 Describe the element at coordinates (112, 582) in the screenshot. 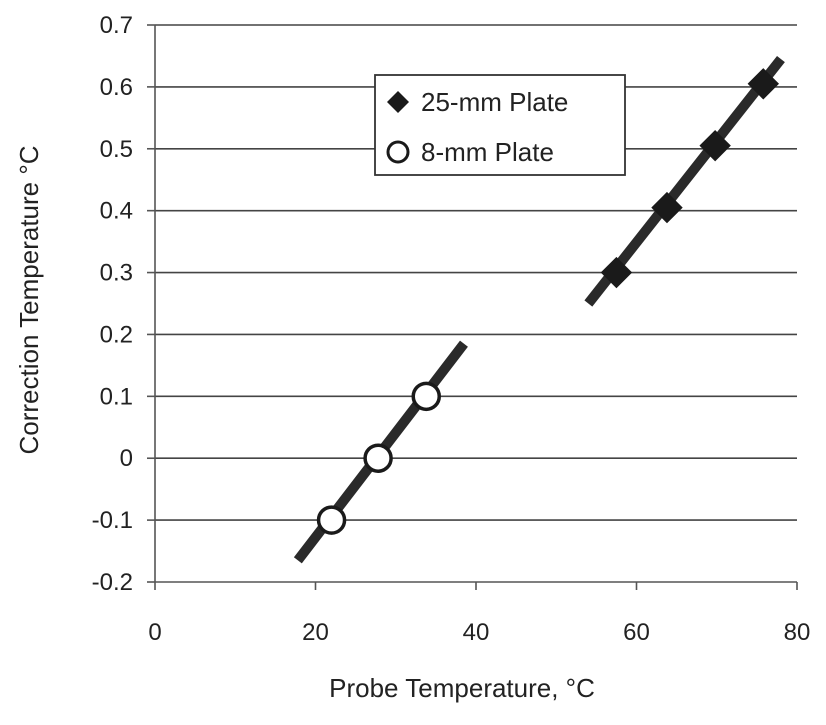

I see `y-tick-label: -0.2` at that location.